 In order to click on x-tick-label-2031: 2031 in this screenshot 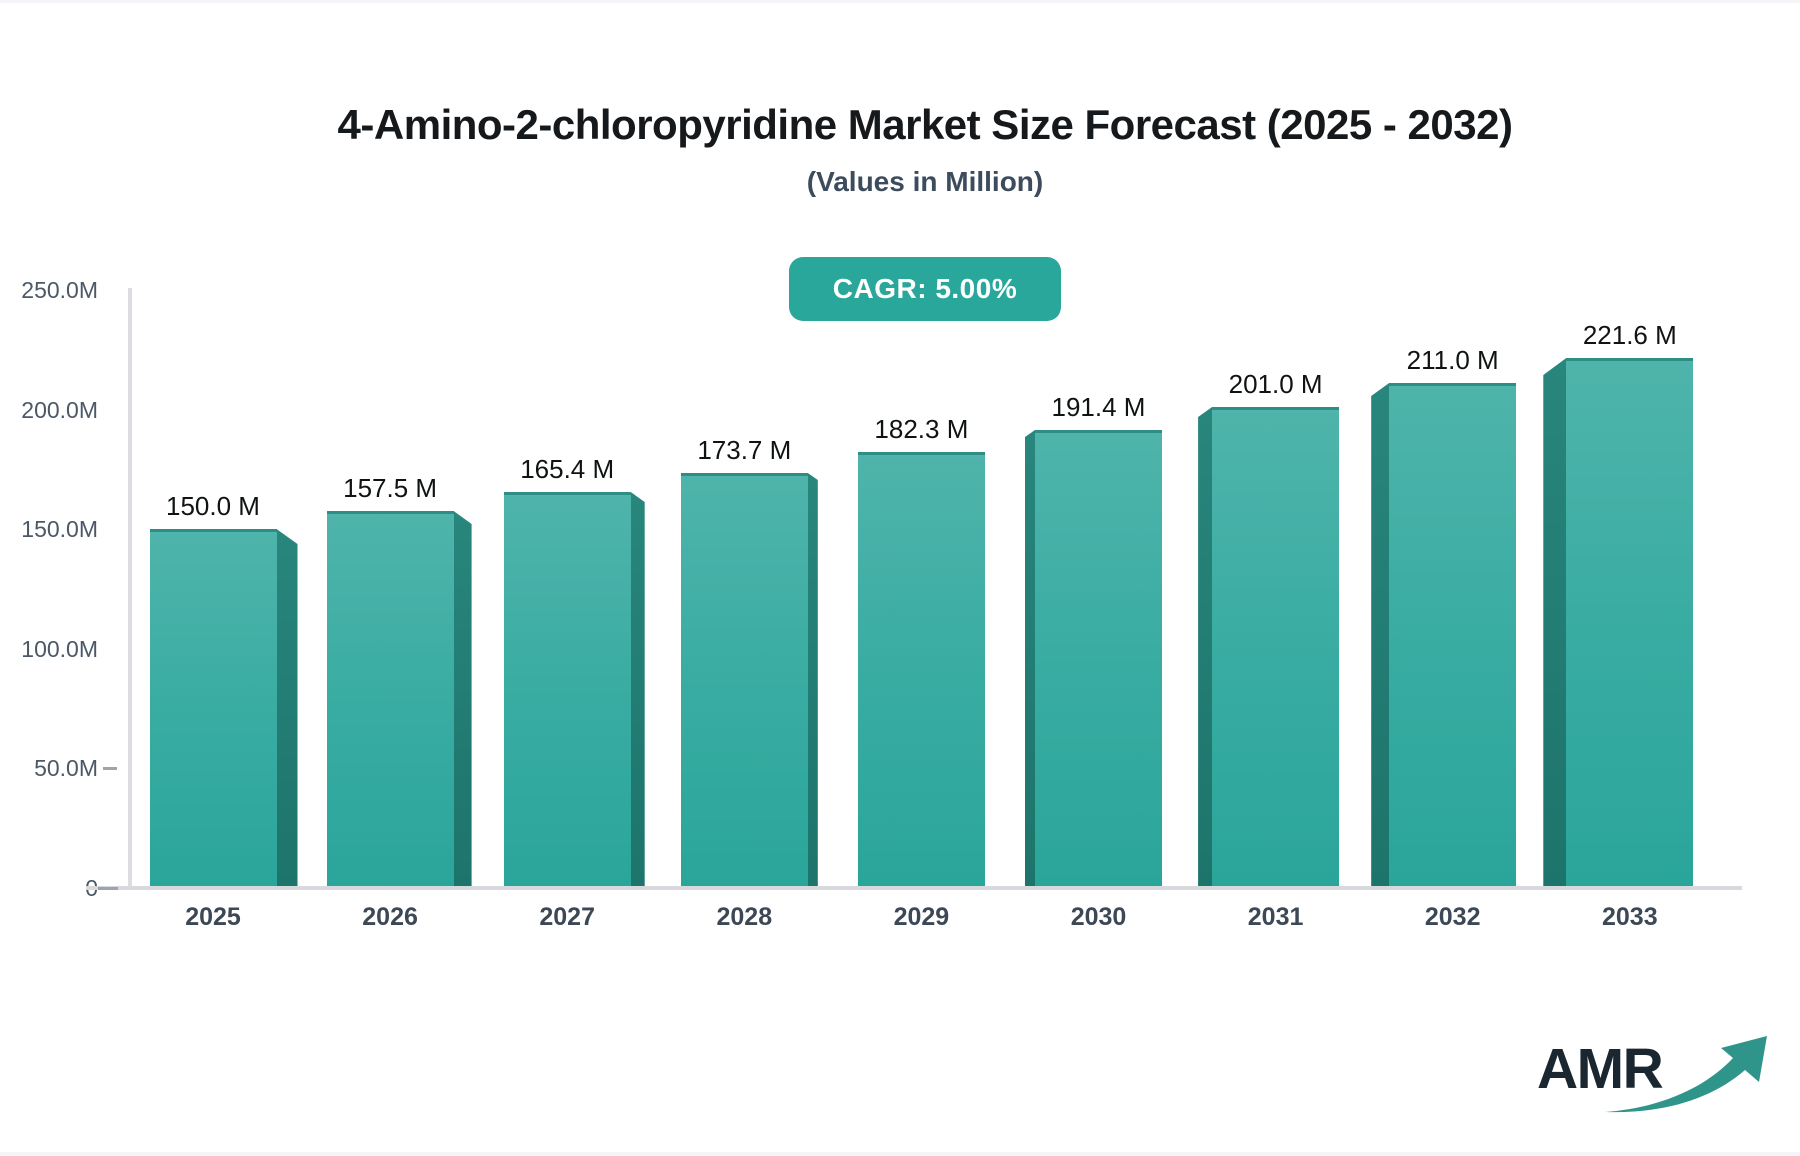, I will do `click(1275, 917)`.